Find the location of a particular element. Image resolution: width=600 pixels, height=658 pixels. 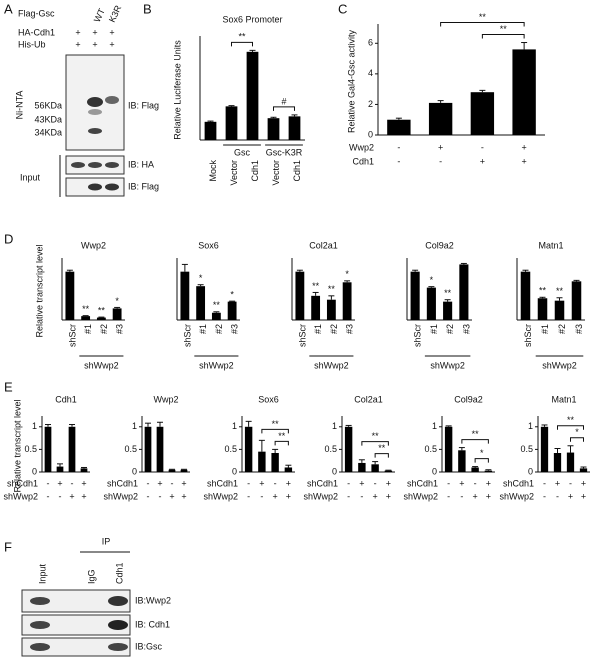

y-tick-label: 4 is located at coordinates (370, 73).